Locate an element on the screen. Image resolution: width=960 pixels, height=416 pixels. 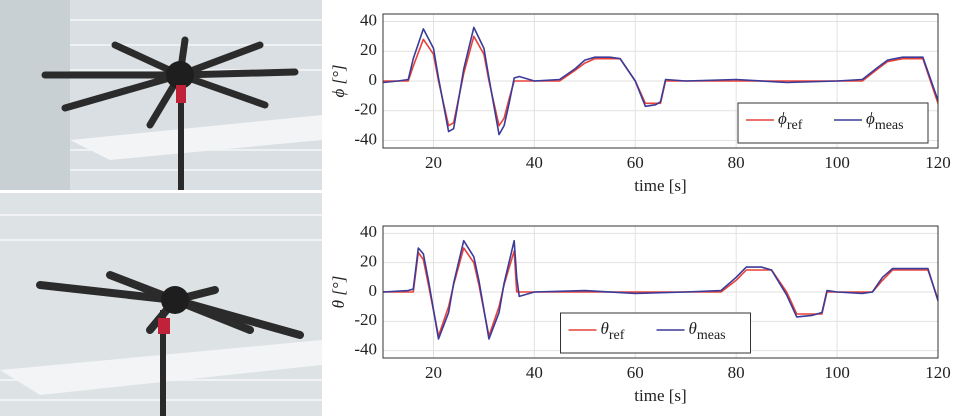
y-axis-label: ϕ [°] is located at coordinates (338, 80).